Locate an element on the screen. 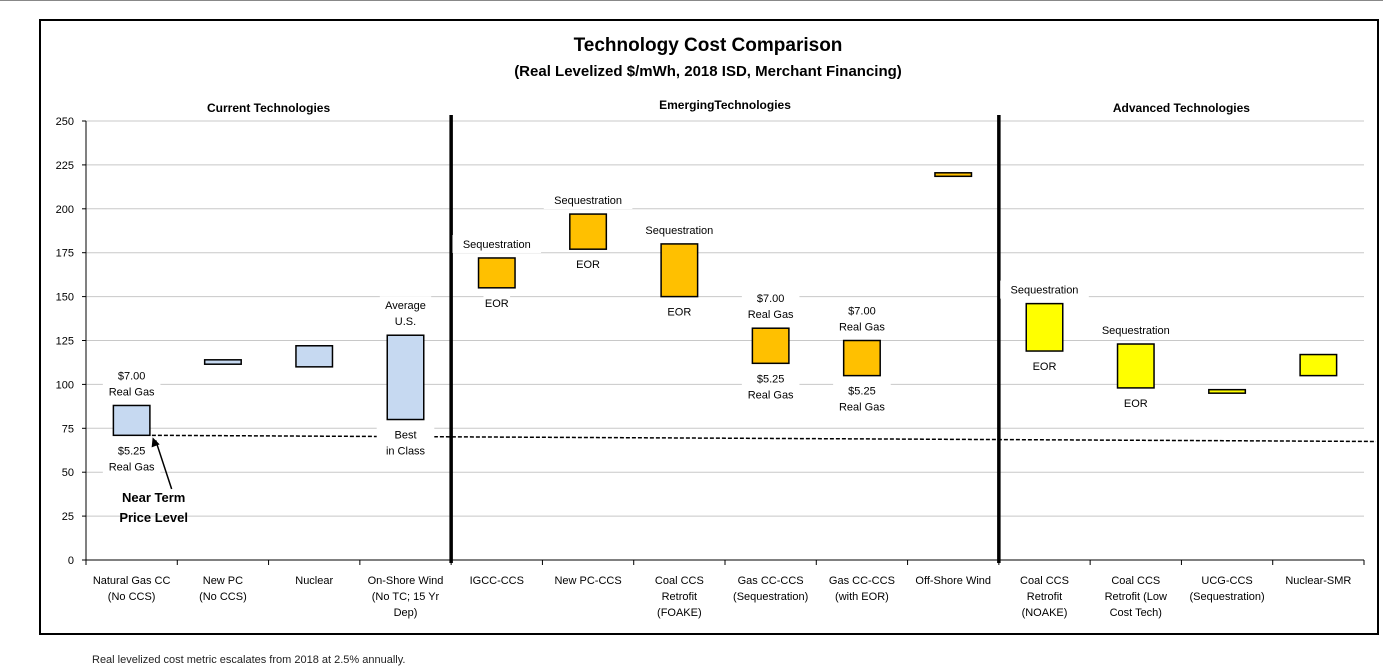 The image size is (1383, 671). x-tick-label: (FOAKE) is located at coordinates (679, 613).